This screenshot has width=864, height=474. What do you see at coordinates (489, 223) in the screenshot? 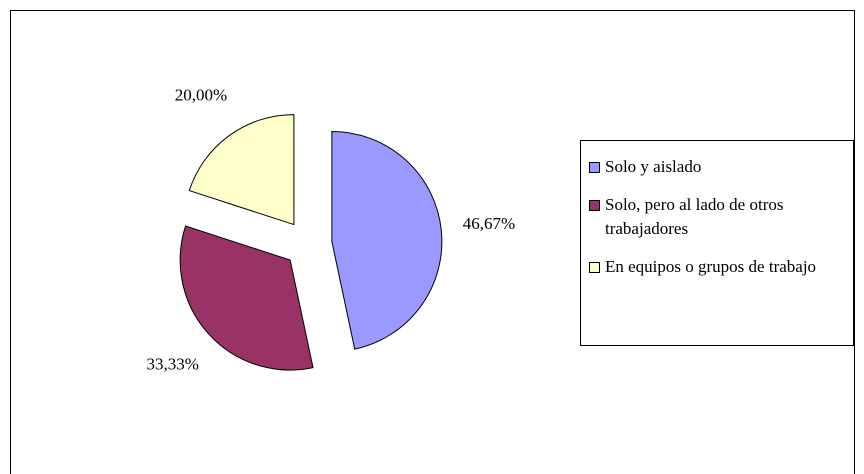
I see `data-label: 46,67%` at bounding box center [489, 223].